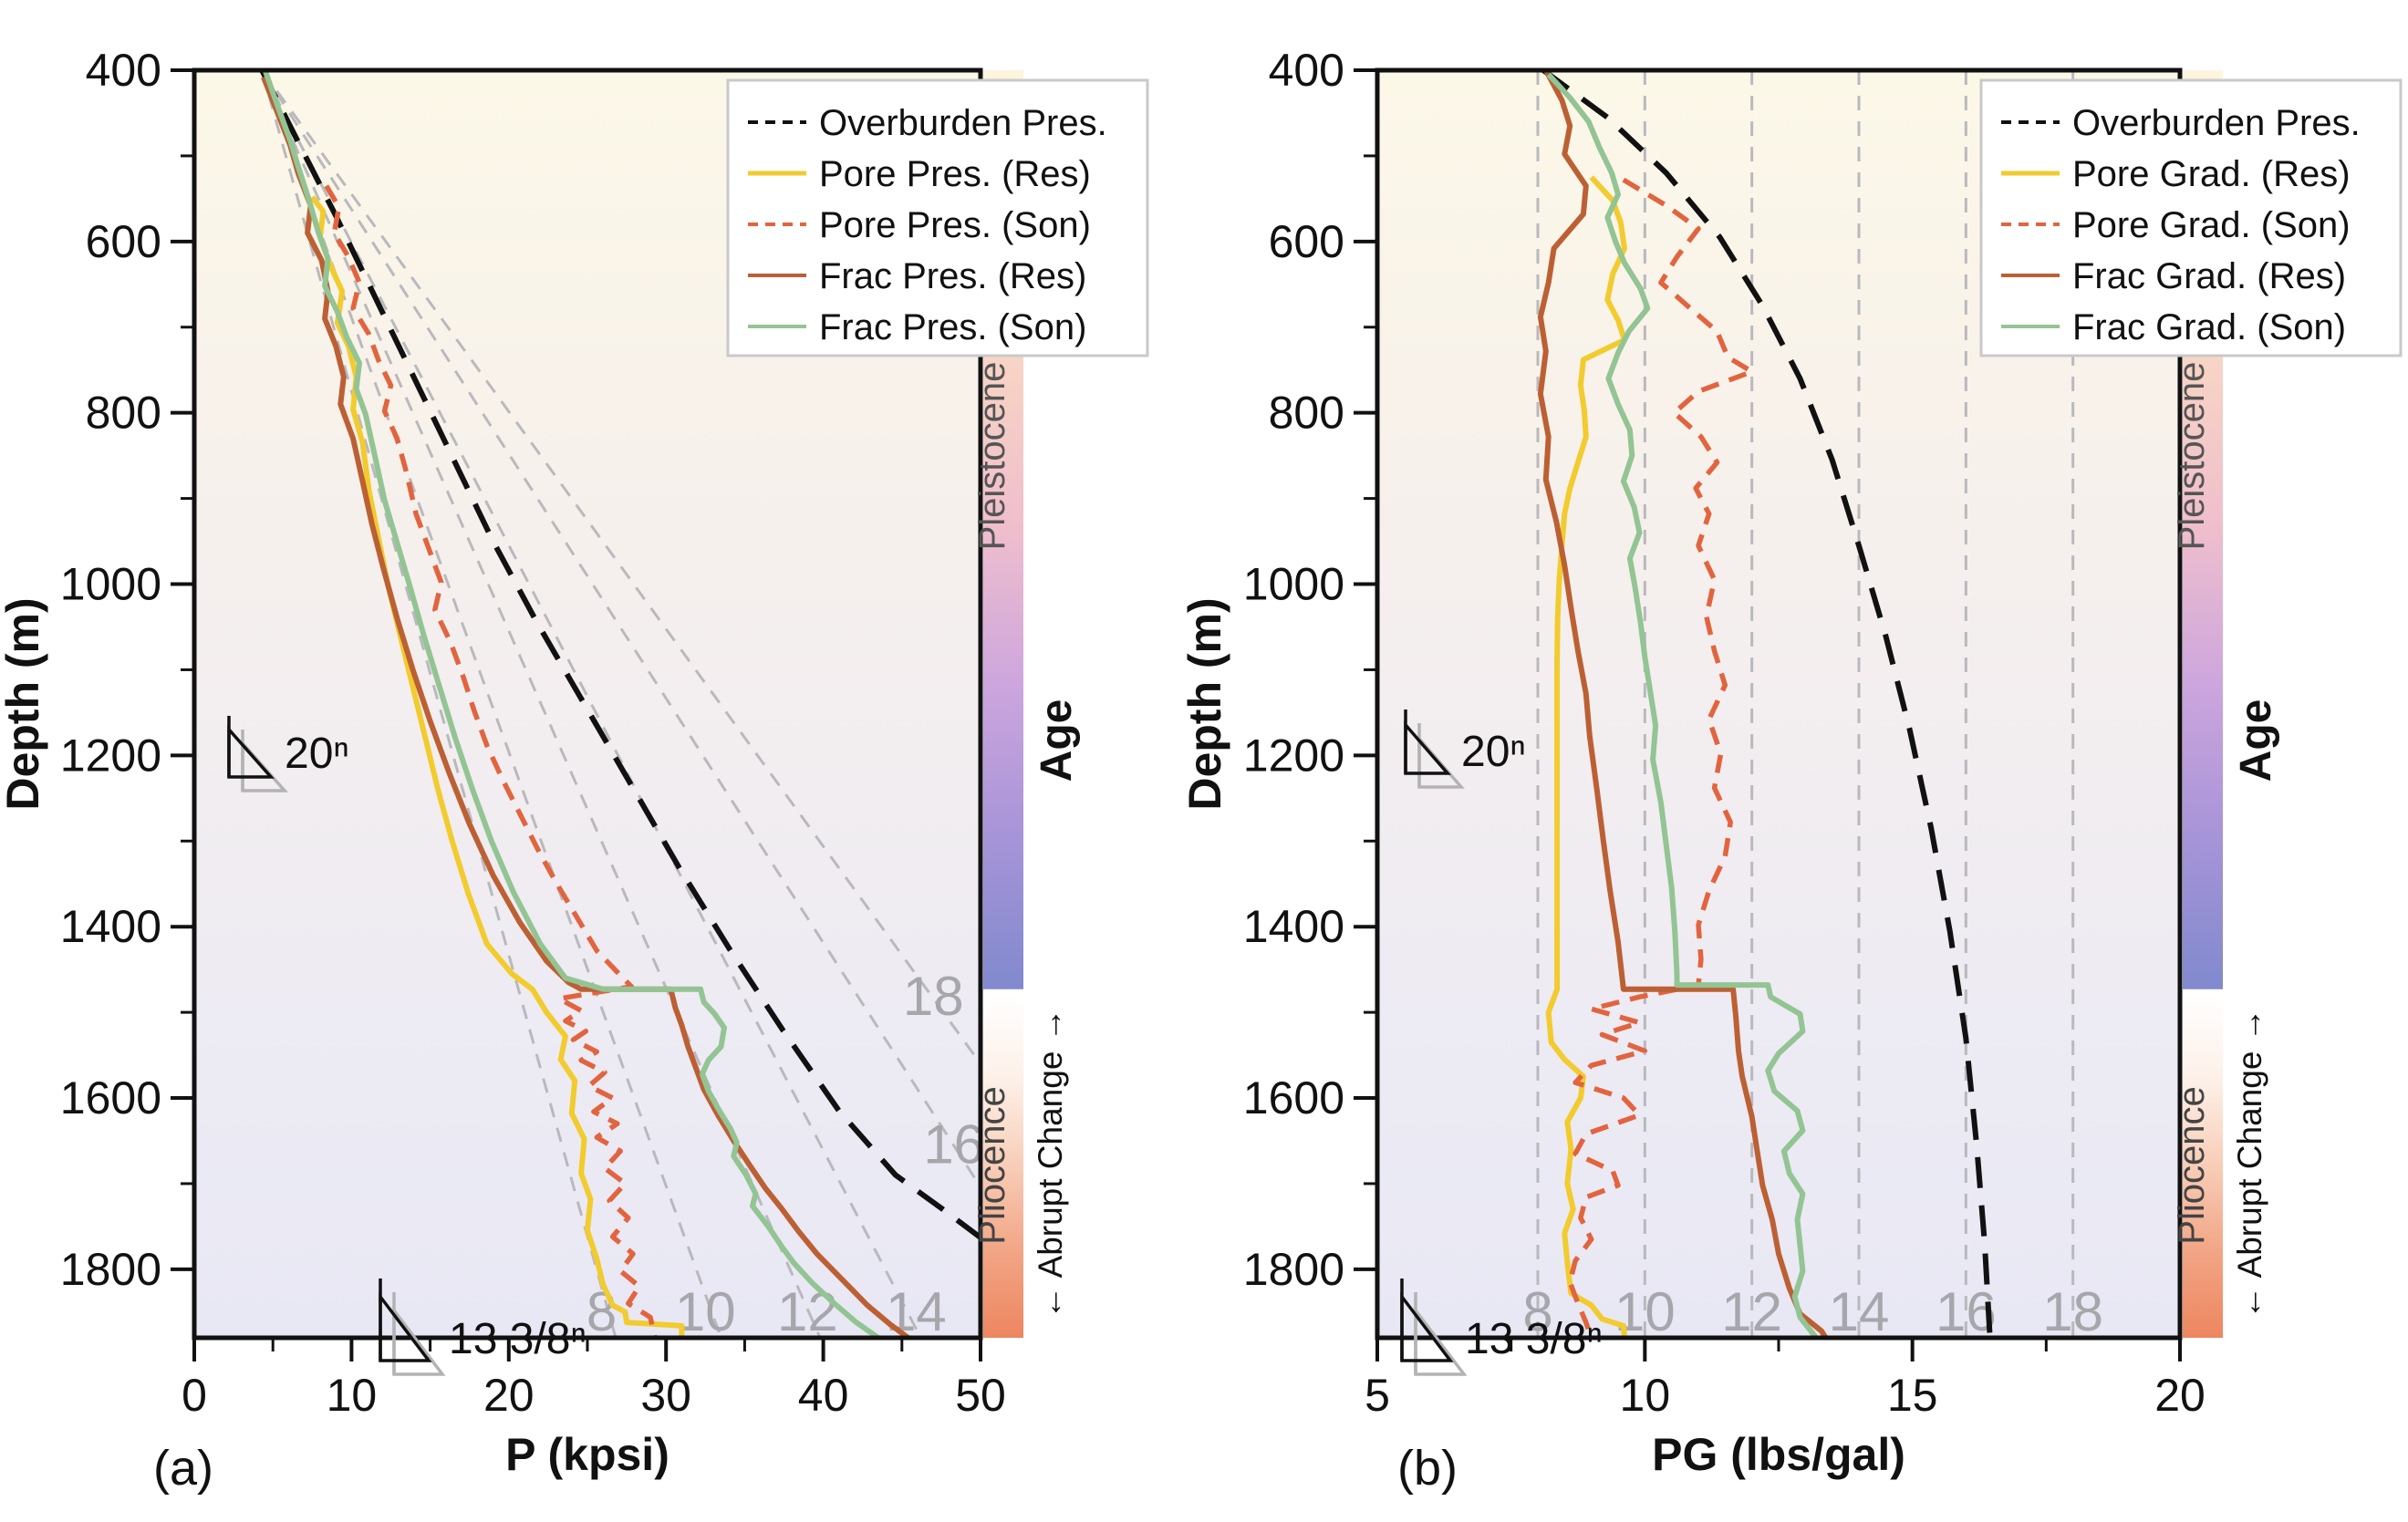 Image resolution: width=2408 pixels, height=1522 pixels. What do you see at coordinates (2249, 1163) in the screenshot?
I see `abrupt-change-annotation-b: ← Abrupt Change →` at bounding box center [2249, 1163].